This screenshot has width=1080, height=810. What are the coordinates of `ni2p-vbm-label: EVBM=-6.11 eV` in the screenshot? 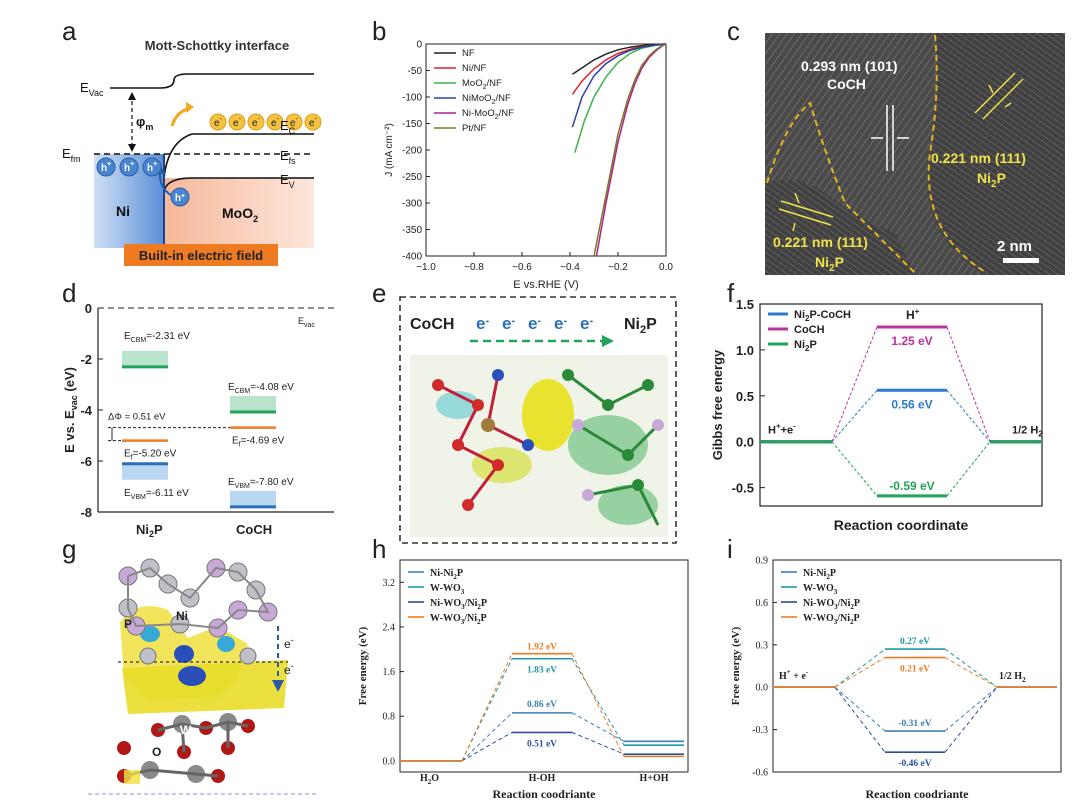 It's located at (156, 494).